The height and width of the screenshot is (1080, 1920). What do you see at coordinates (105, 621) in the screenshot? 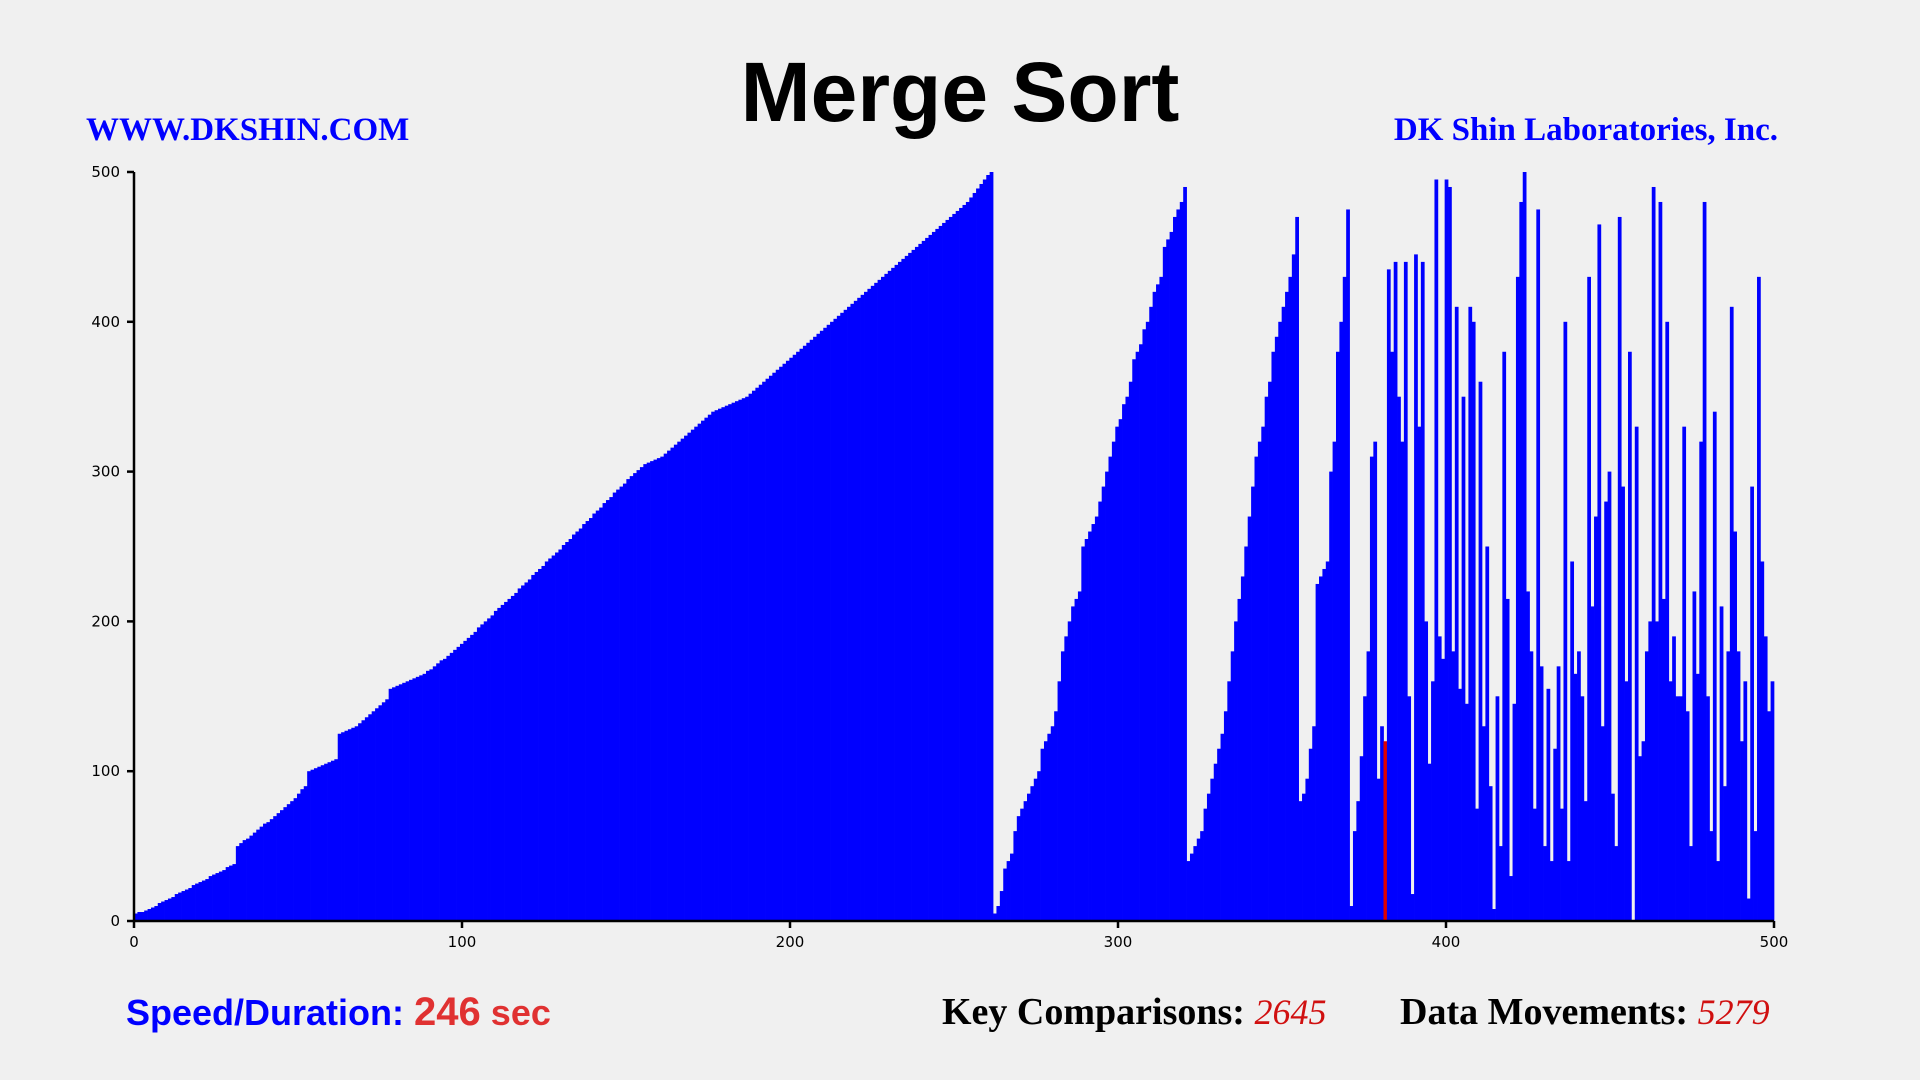
I see `y-tick-label: 200` at bounding box center [105, 621].